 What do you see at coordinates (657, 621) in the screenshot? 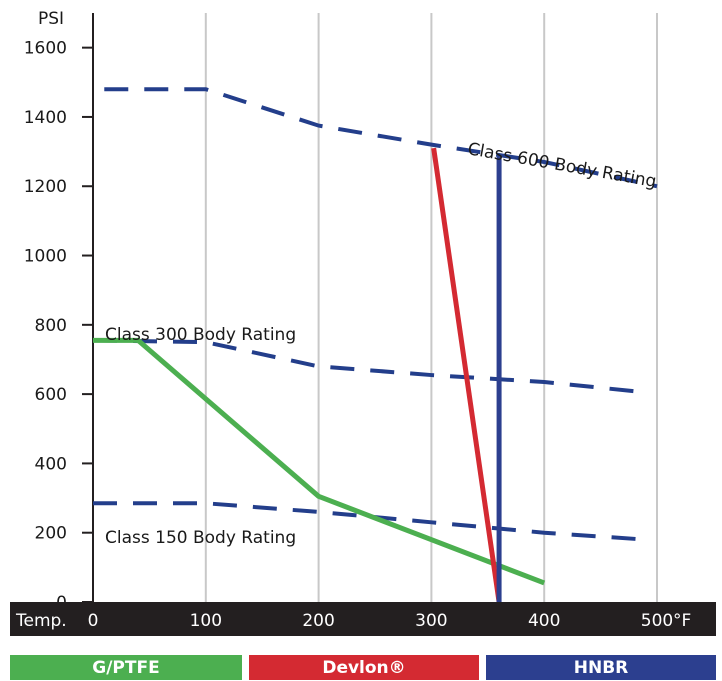
I see `x-tick-label-500: 500` at bounding box center [657, 621].